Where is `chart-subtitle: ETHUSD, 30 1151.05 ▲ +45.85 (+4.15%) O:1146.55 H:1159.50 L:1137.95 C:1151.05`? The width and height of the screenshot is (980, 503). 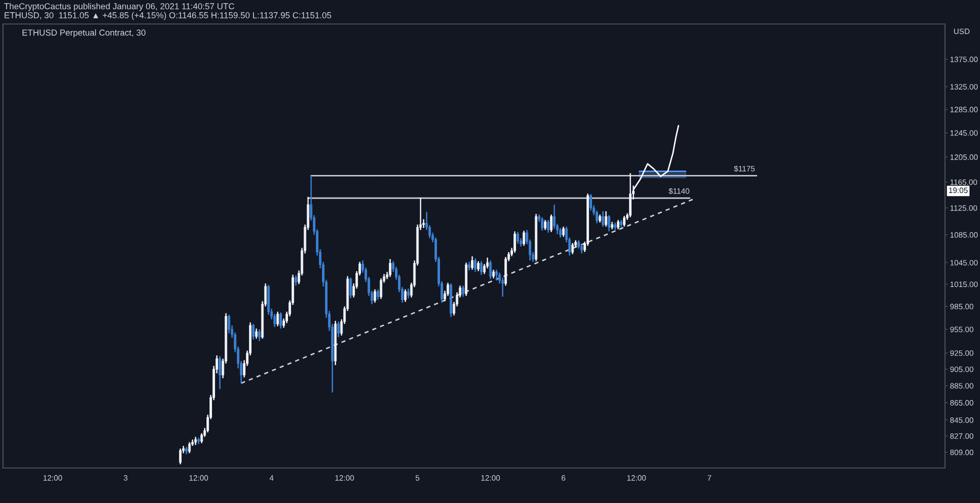
chart-subtitle: ETHUSD, 30 1151.05 ▲ +45.85 (+4.15%) O:1146.55 H:1159.50 L:1137.95 C:1151.05 is located at coordinates (168, 16).